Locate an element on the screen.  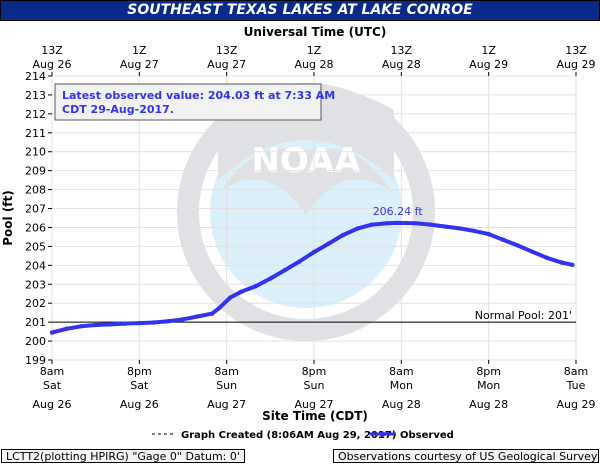
y-tick-label: 208 is located at coordinates (35, 190).